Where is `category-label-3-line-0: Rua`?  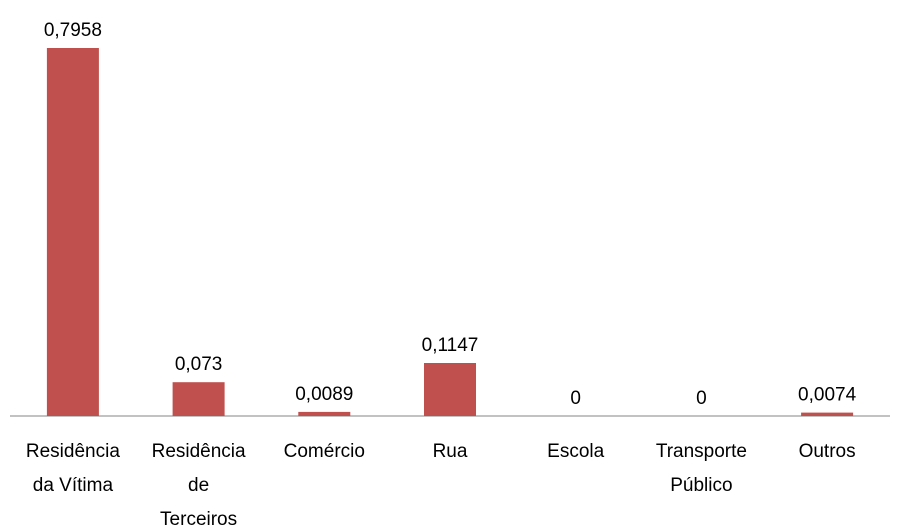
category-label-3-line-0: Rua is located at coordinates (450, 451).